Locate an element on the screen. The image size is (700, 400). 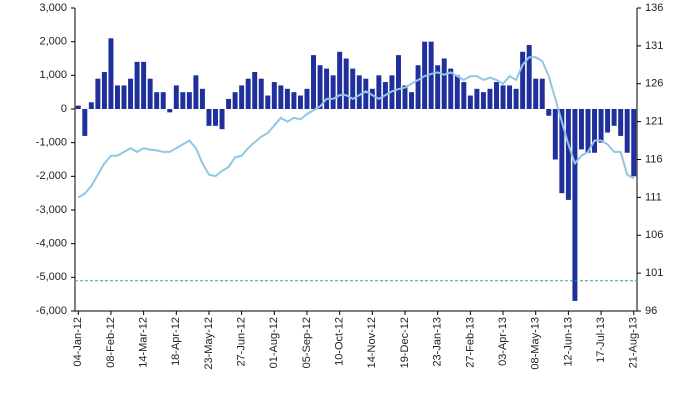
y-tick-label: 0 is located at coordinates (64, 109).